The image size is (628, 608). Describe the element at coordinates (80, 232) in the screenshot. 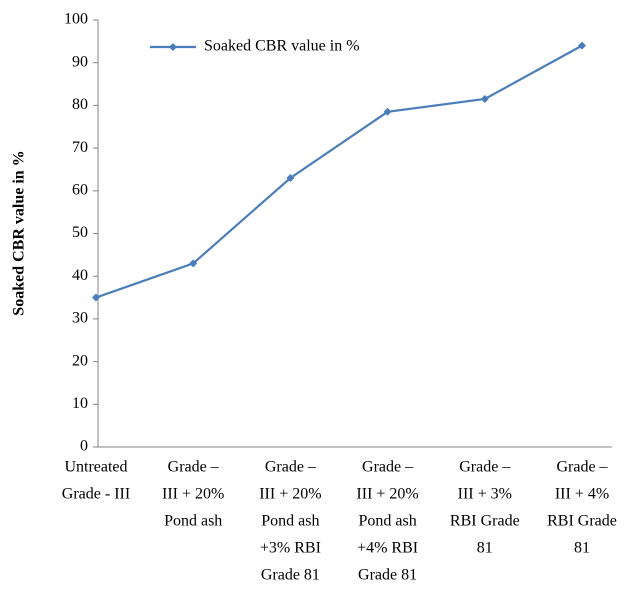

I see `y-tick-label: 50` at that location.